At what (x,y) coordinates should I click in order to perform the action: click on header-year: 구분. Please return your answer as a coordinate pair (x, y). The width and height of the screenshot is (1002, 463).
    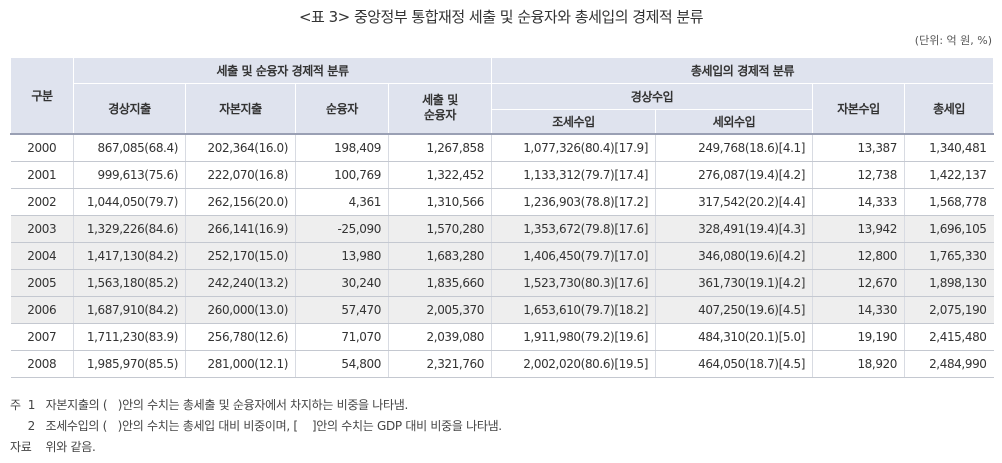
    Looking at the image, I should click on (42, 95).